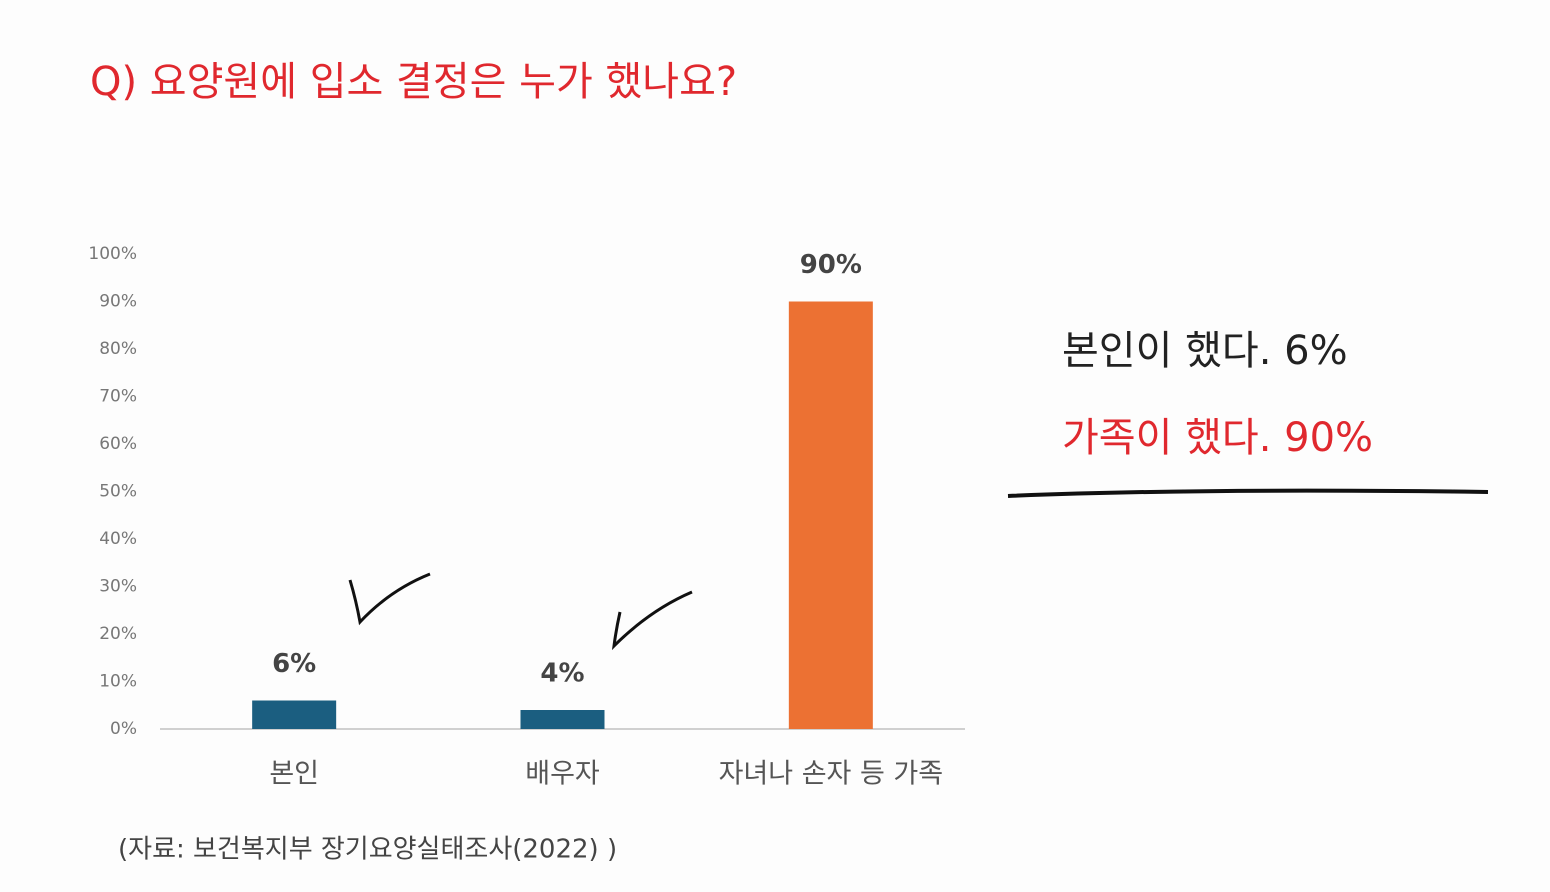 This screenshot has width=1550, height=892. What do you see at coordinates (562, 674) in the screenshot?
I see `value-label: 4%` at bounding box center [562, 674].